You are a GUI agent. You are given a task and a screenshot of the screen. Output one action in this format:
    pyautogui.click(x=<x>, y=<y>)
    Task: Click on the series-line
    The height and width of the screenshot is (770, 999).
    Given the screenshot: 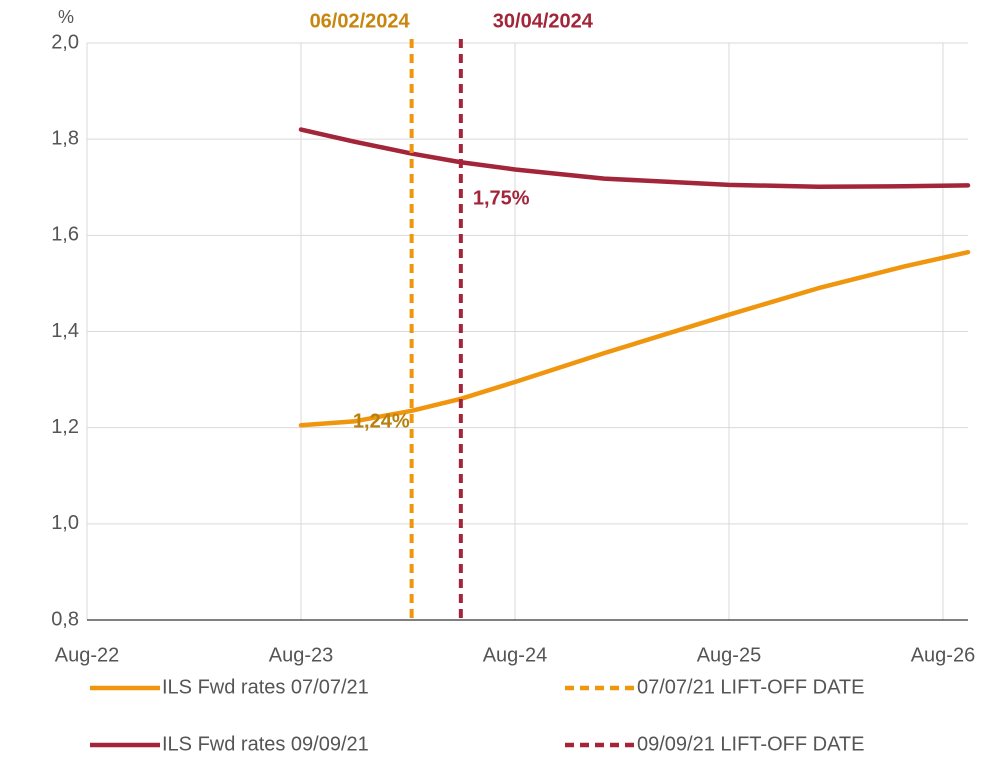 What is the action you would take?
    pyautogui.click(x=634, y=158)
    